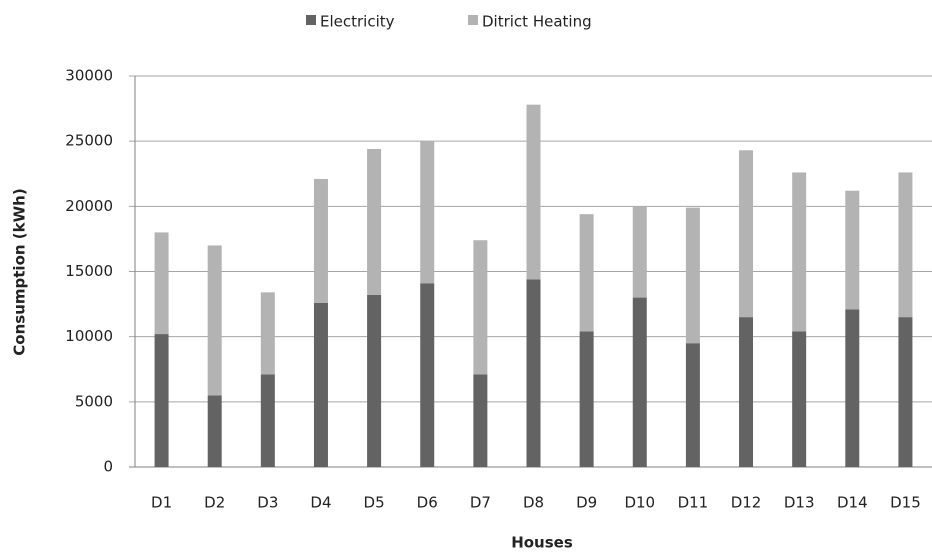  What do you see at coordinates (852, 503) in the screenshot?
I see `x-tick-label: D14` at bounding box center [852, 503].